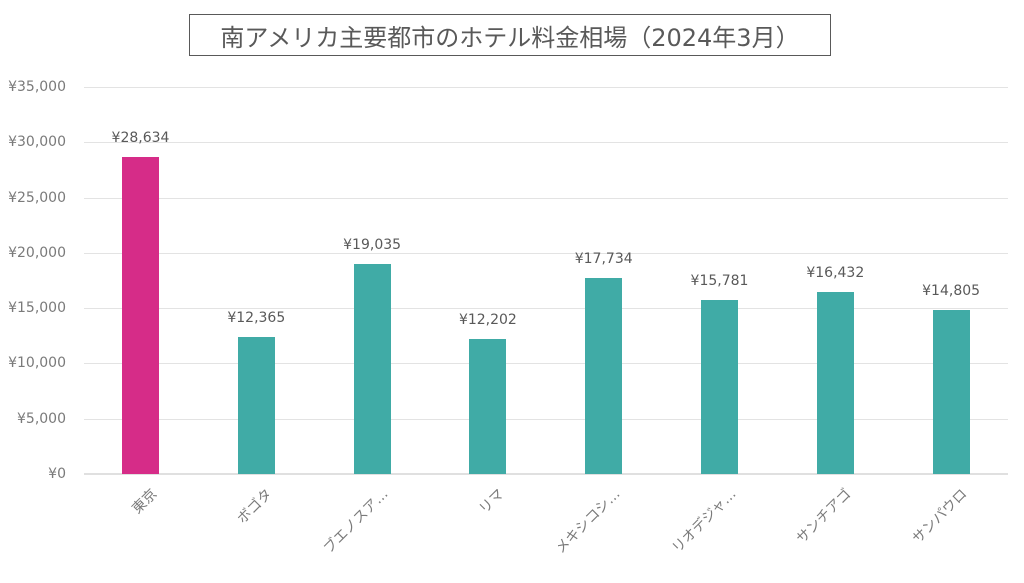 This screenshot has width=1024, height=583. I want to click on data-label: ¥16,432, so click(835, 273).